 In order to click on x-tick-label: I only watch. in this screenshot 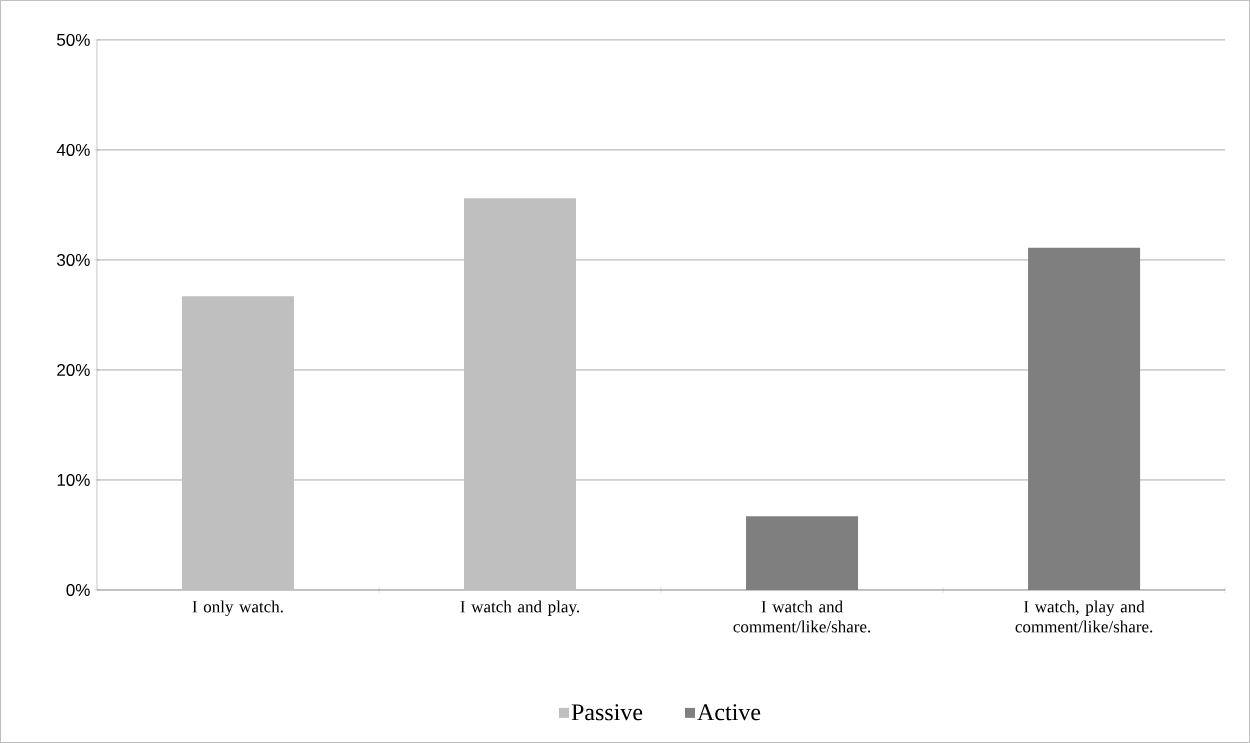, I will do `click(237, 608)`.